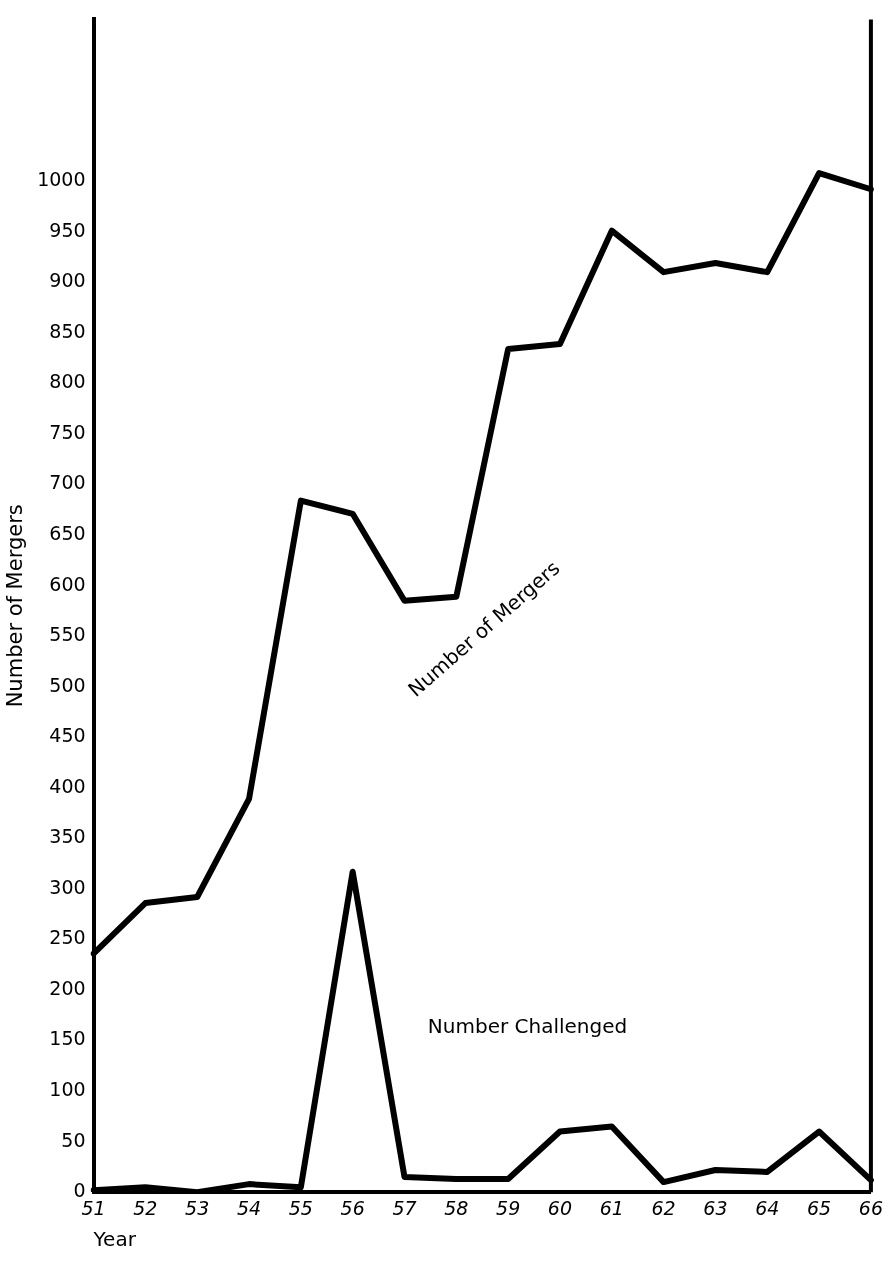  What do you see at coordinates (67, 886) in the screenshot?
I see `y-tick-label: 300` at bounding box center [67, 886].